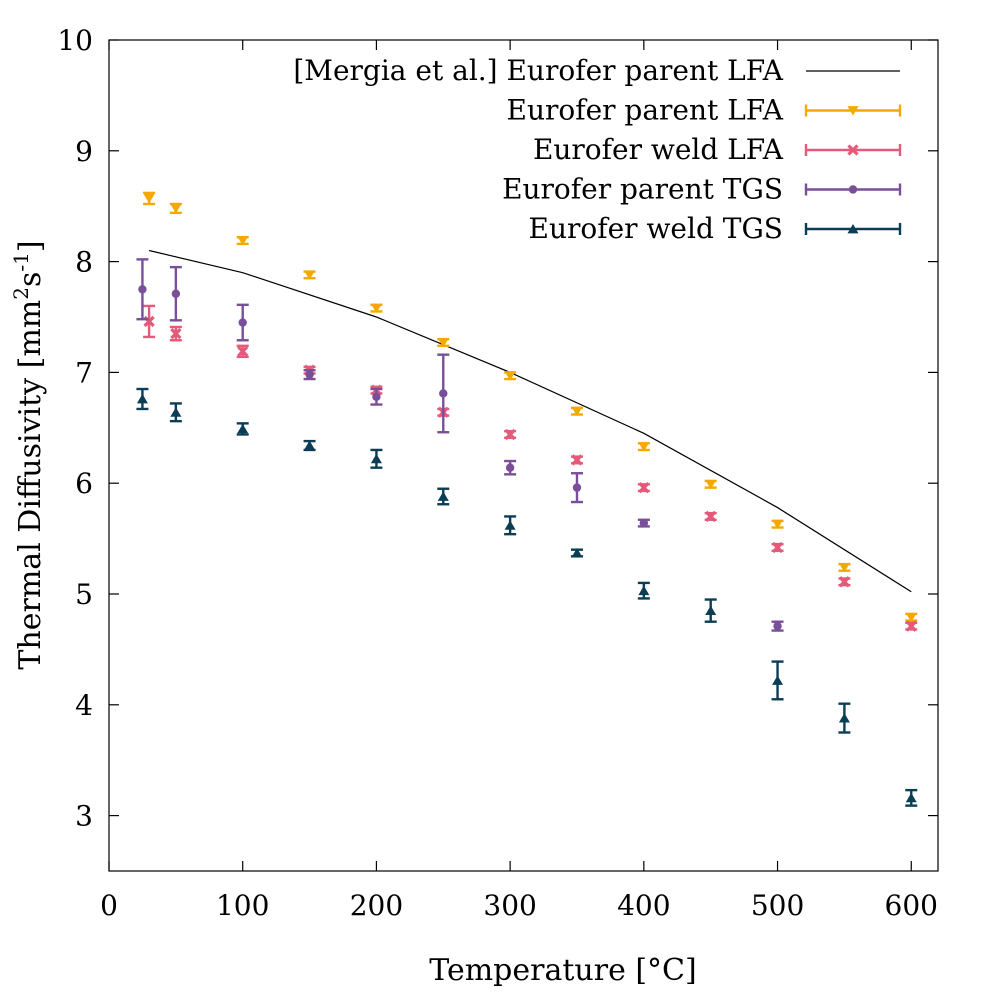 This screenshot has height=1000, width=1000. Describe the element at coordinates (643, 905) in the screenshot. I see `x-tick-label: 400` at that location.